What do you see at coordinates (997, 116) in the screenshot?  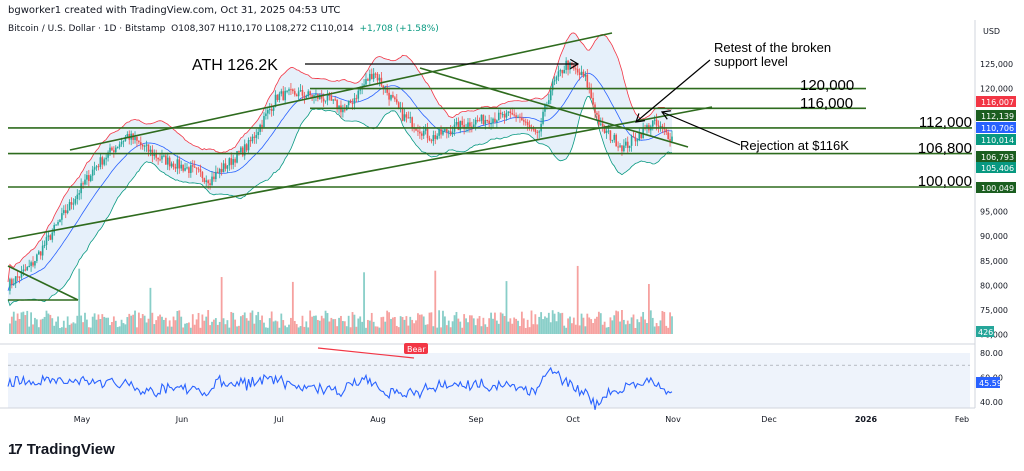 I see `price-label-text: 112,139` at bounding box center [997, 116].